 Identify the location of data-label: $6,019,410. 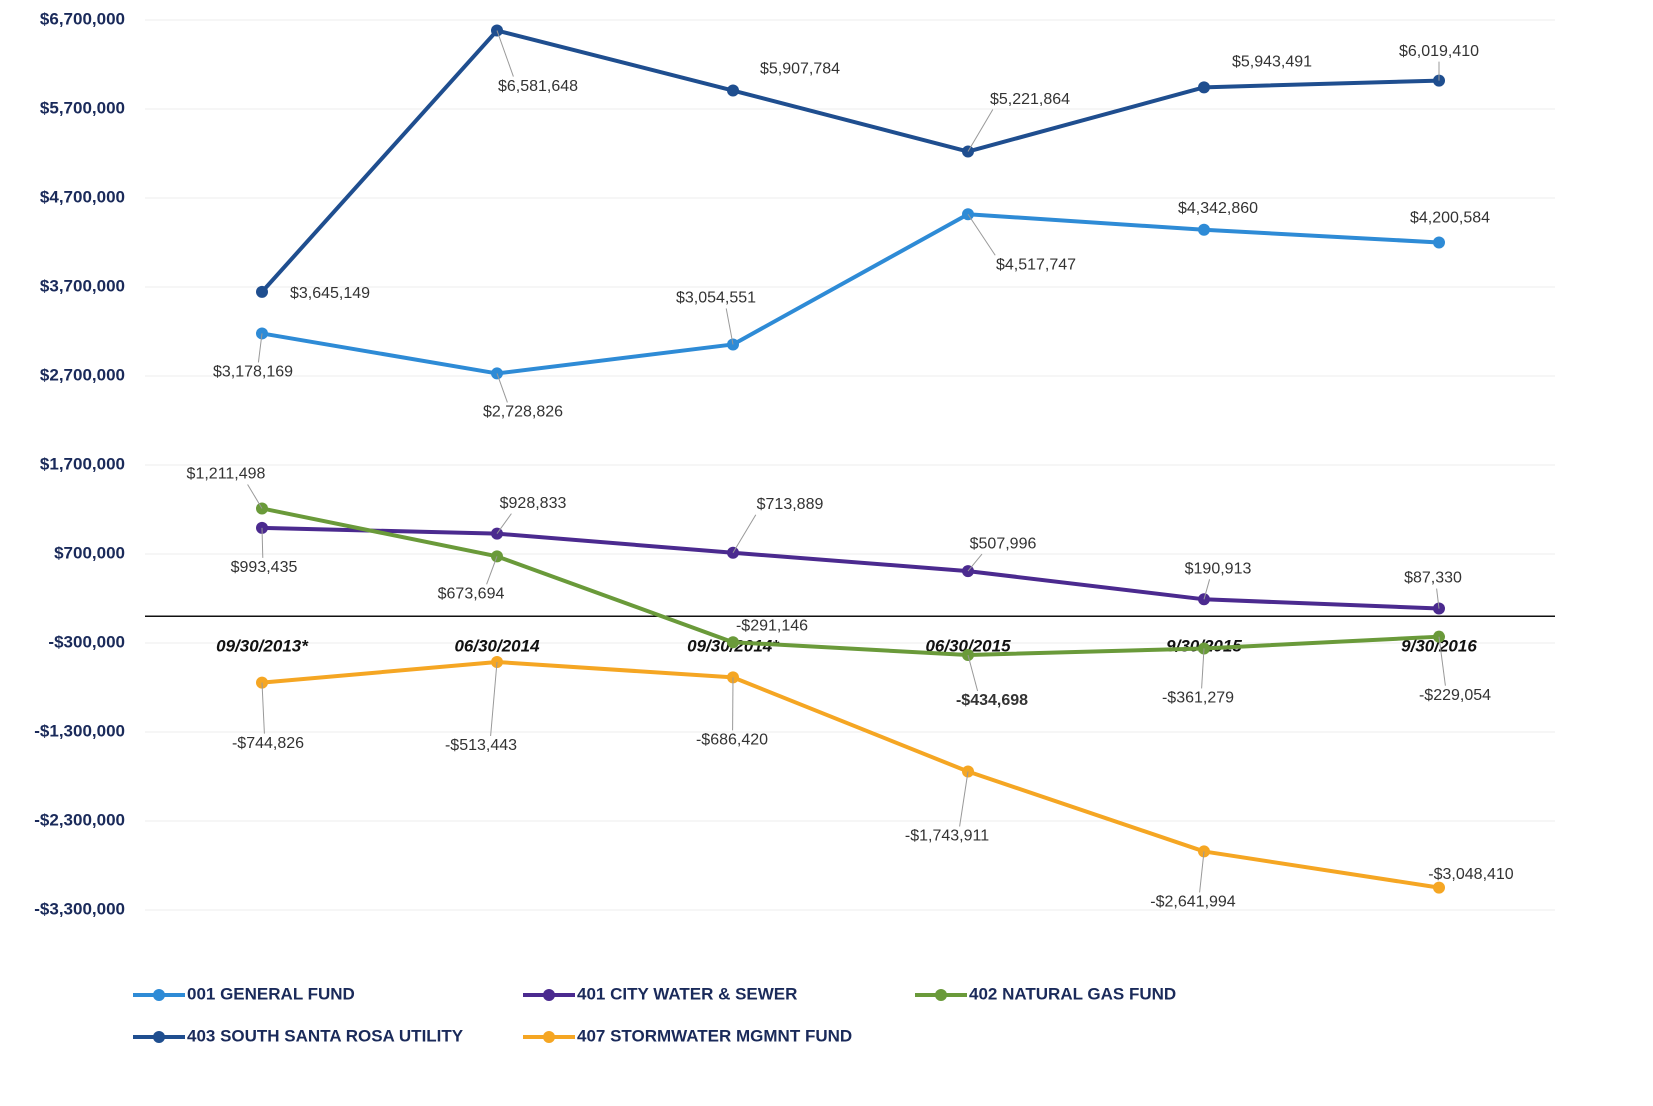
(1439, 51).